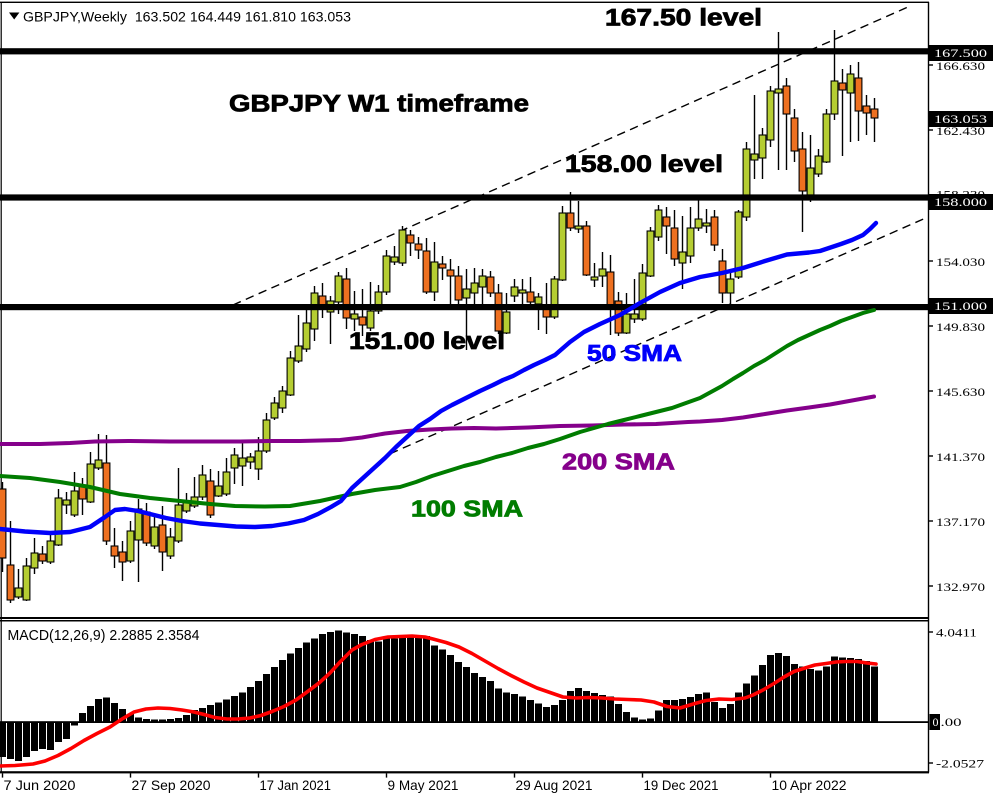 The image size is (1000, 800). What do you see at coordinates (936, 722) in the screenshot?
I see `svg-text: 0` at bounding box center [936, 722].